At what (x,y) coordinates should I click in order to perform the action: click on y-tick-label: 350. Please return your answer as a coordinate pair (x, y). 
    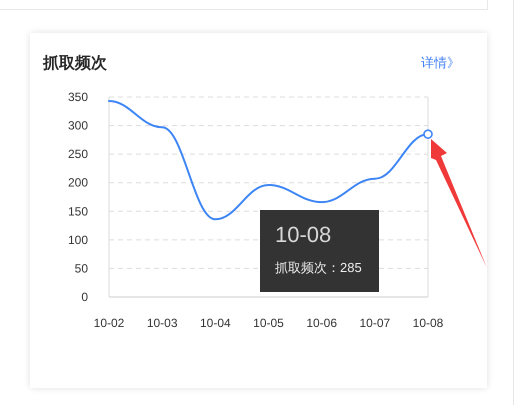
    Looking at the image, I should click on (78, 97).